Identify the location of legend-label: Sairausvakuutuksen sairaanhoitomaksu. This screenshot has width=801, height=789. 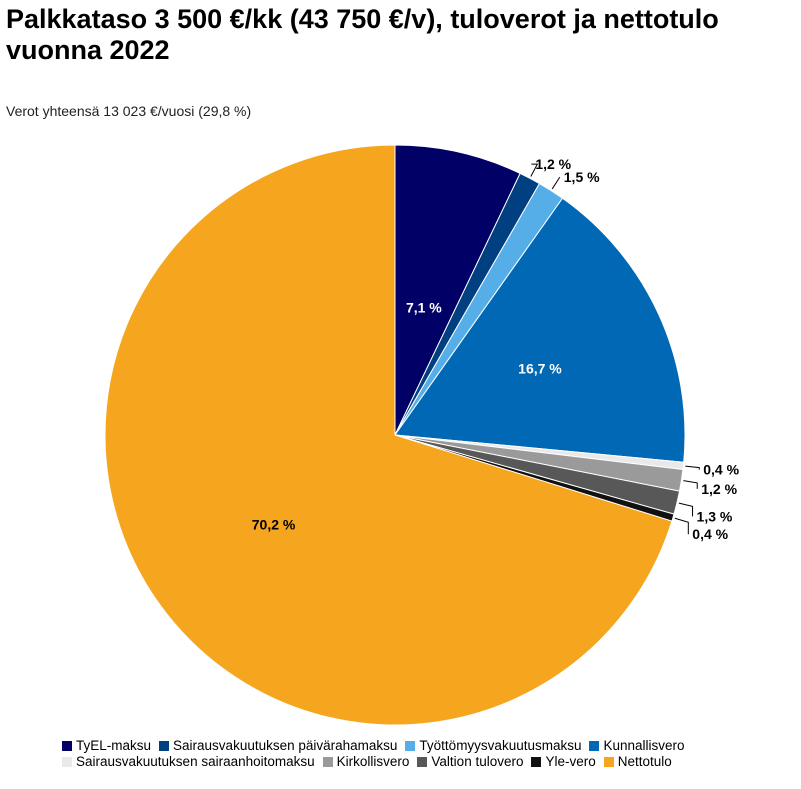
(195, 761).